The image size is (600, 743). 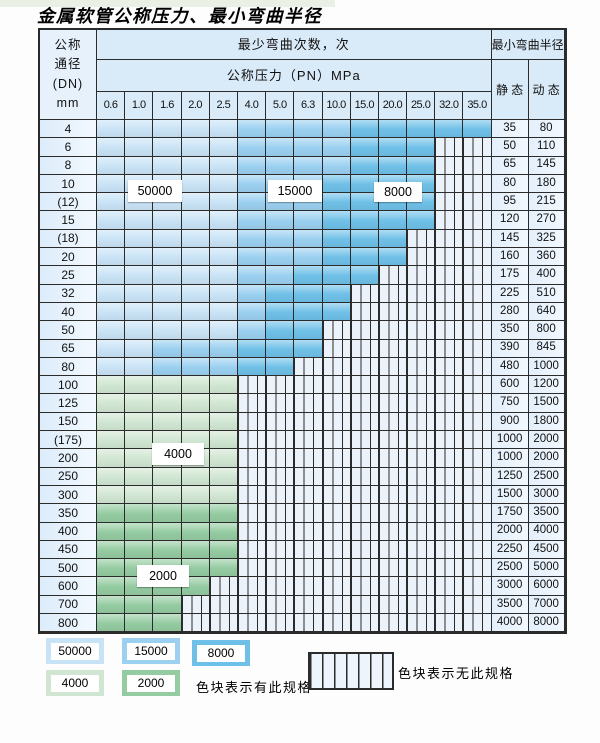 What do you see at coordinates (546, 367) in the screenshot?
I see `dynamic-radius-value: 1000` at bounding box center [546, 367].